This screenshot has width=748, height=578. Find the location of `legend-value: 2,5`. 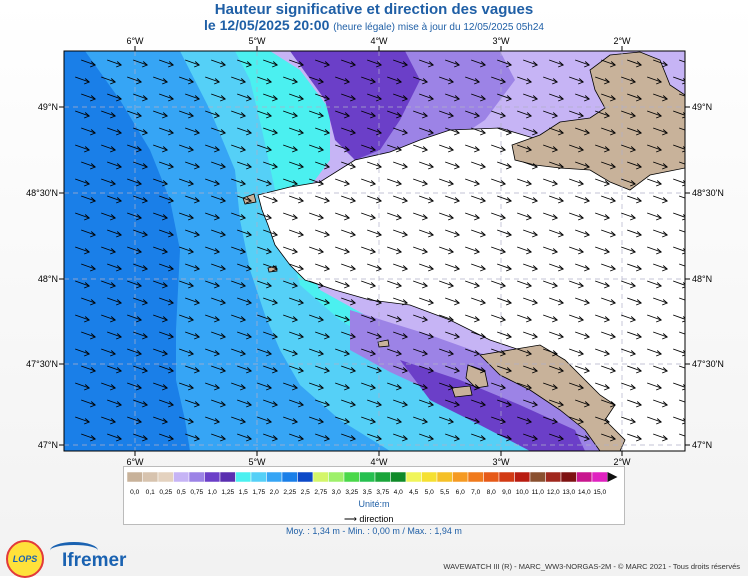

legend-value: 2,5 is located at coordinates (305, 492).